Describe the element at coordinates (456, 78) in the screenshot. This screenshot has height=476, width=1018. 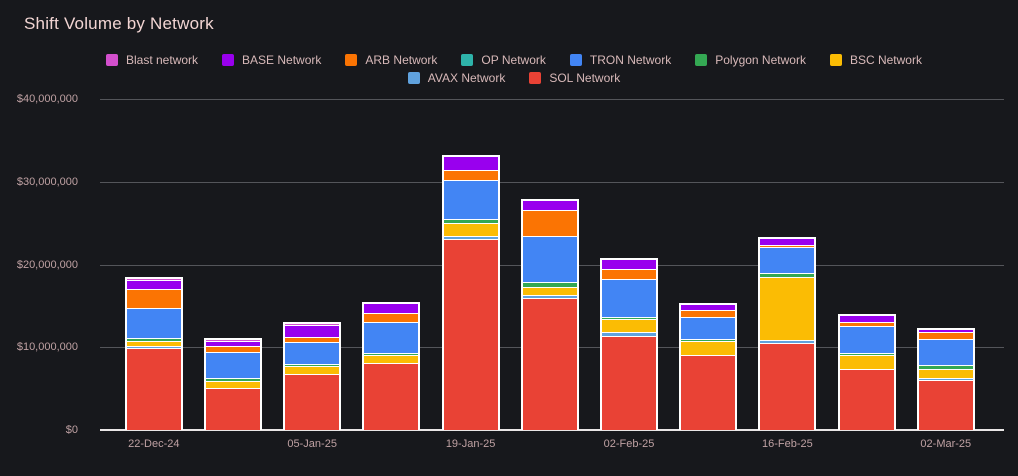
I see `legend-item-avax-network: AVAX Network` at that location.